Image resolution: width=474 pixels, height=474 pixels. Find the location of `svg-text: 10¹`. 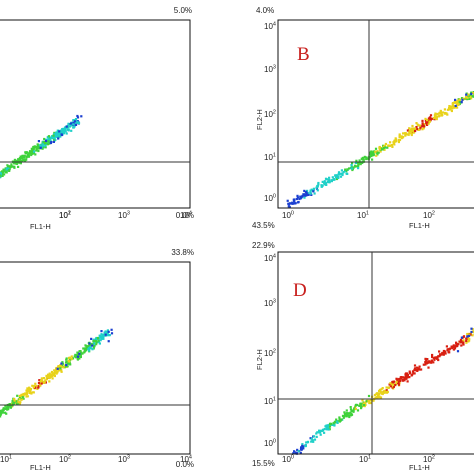

svg-text: 10¹ is located at coordinates (363, 216).